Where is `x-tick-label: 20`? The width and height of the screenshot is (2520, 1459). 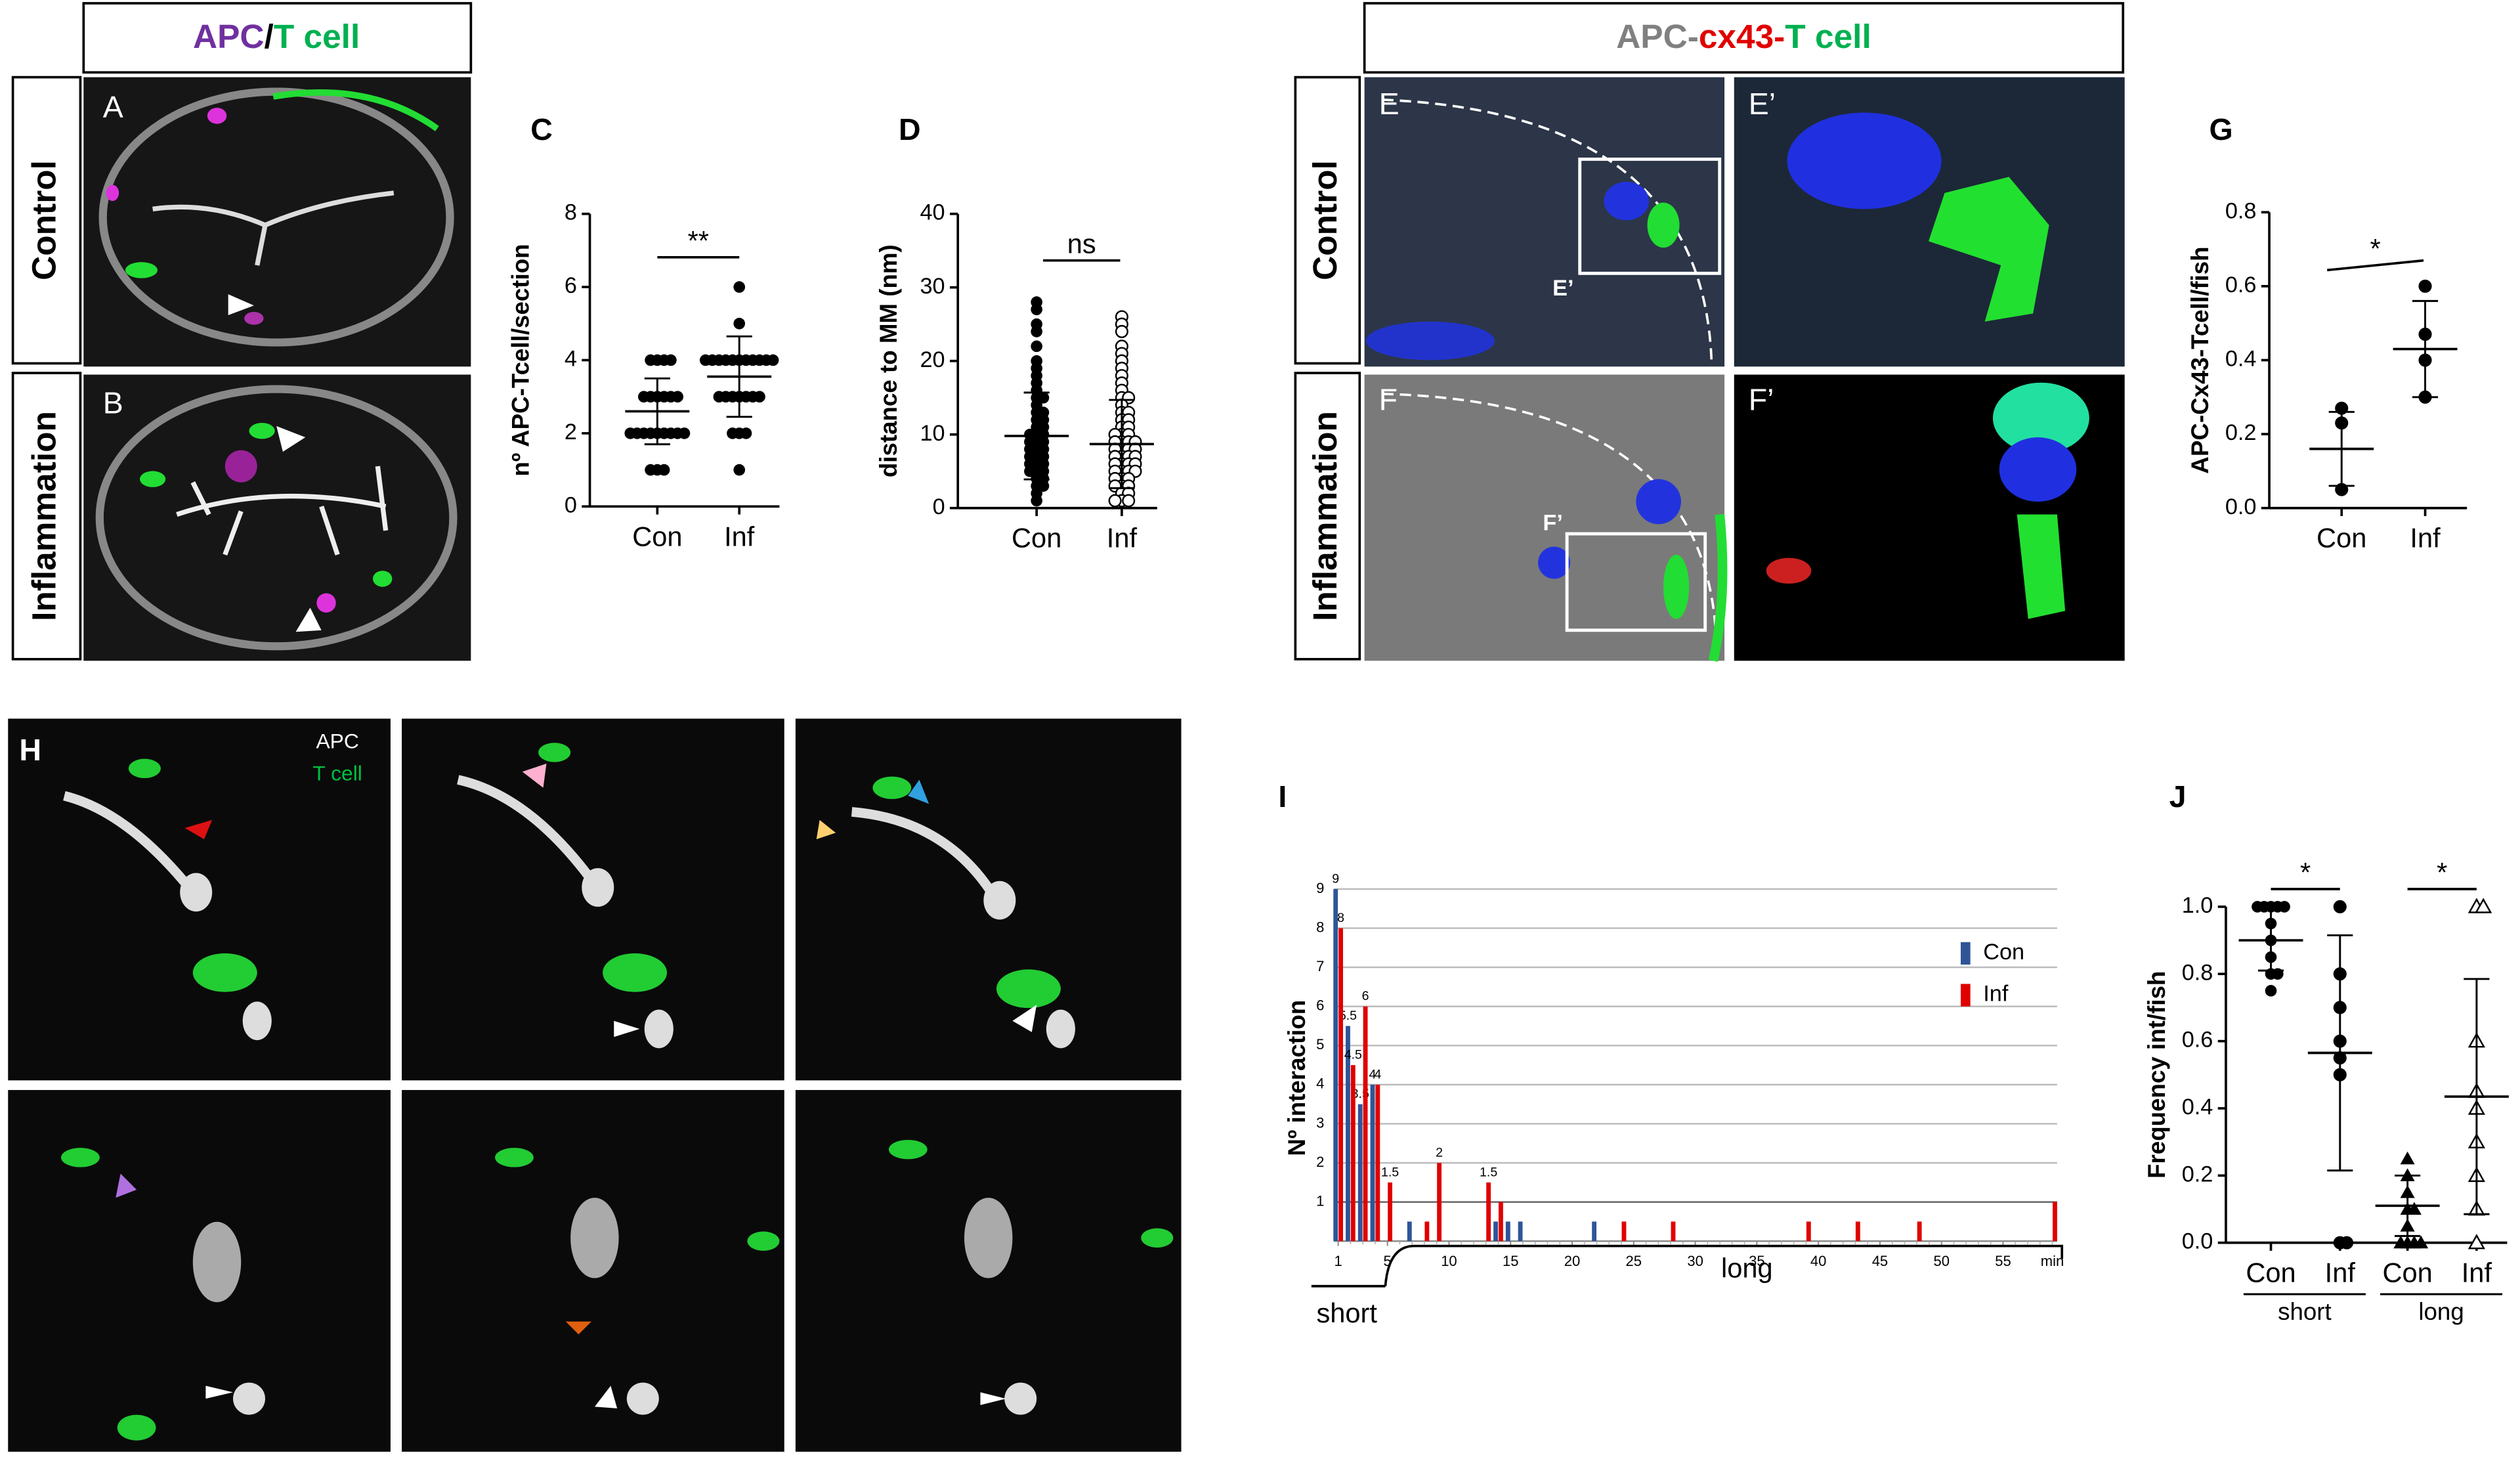 x-tick-label: 20 is located at coordinates (1572, 1261).